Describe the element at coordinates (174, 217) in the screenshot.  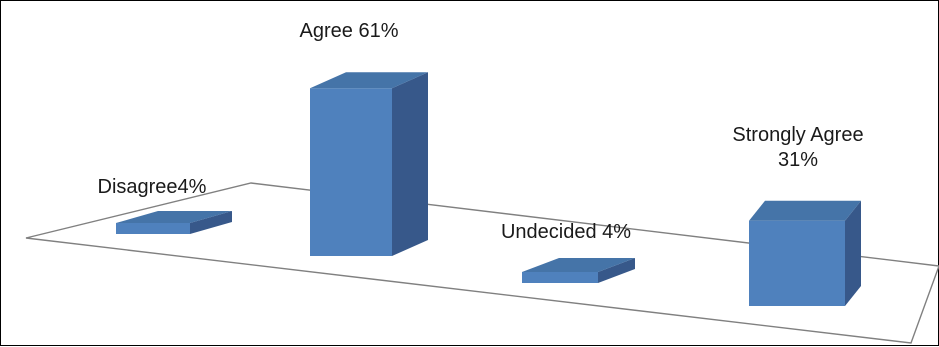
I see `bar-top-disagree` at that location.